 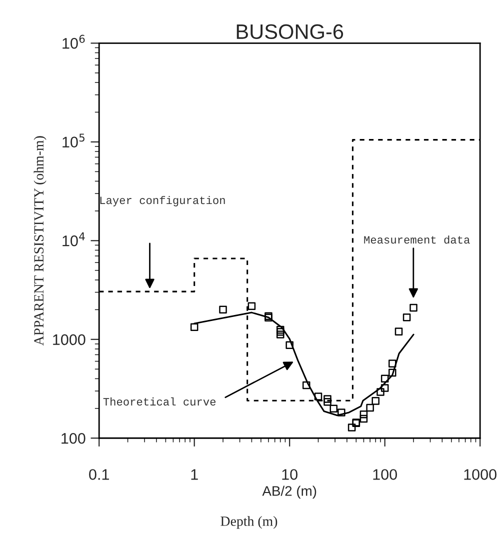 What do you see at coordinates (290, 474) in the screenshot?
I see `x-tick-label: 10` at bounding box center [290, 474].